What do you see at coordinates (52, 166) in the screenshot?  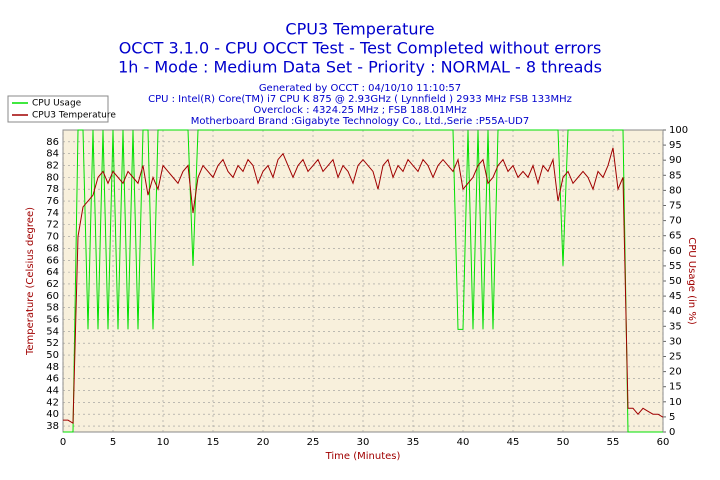 I see `y-tick-label: 82` at bounding box center [52, 166].